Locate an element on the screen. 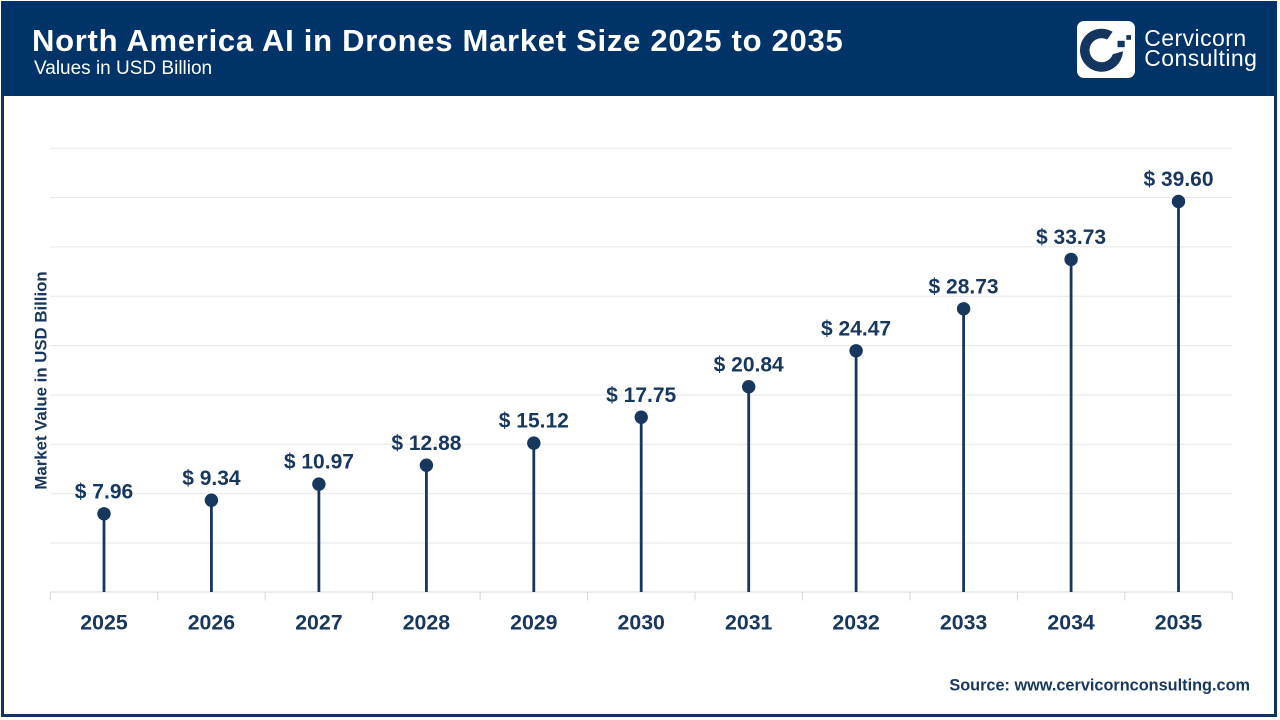  svg-text: 2027 is located at coordinates (318, 623).